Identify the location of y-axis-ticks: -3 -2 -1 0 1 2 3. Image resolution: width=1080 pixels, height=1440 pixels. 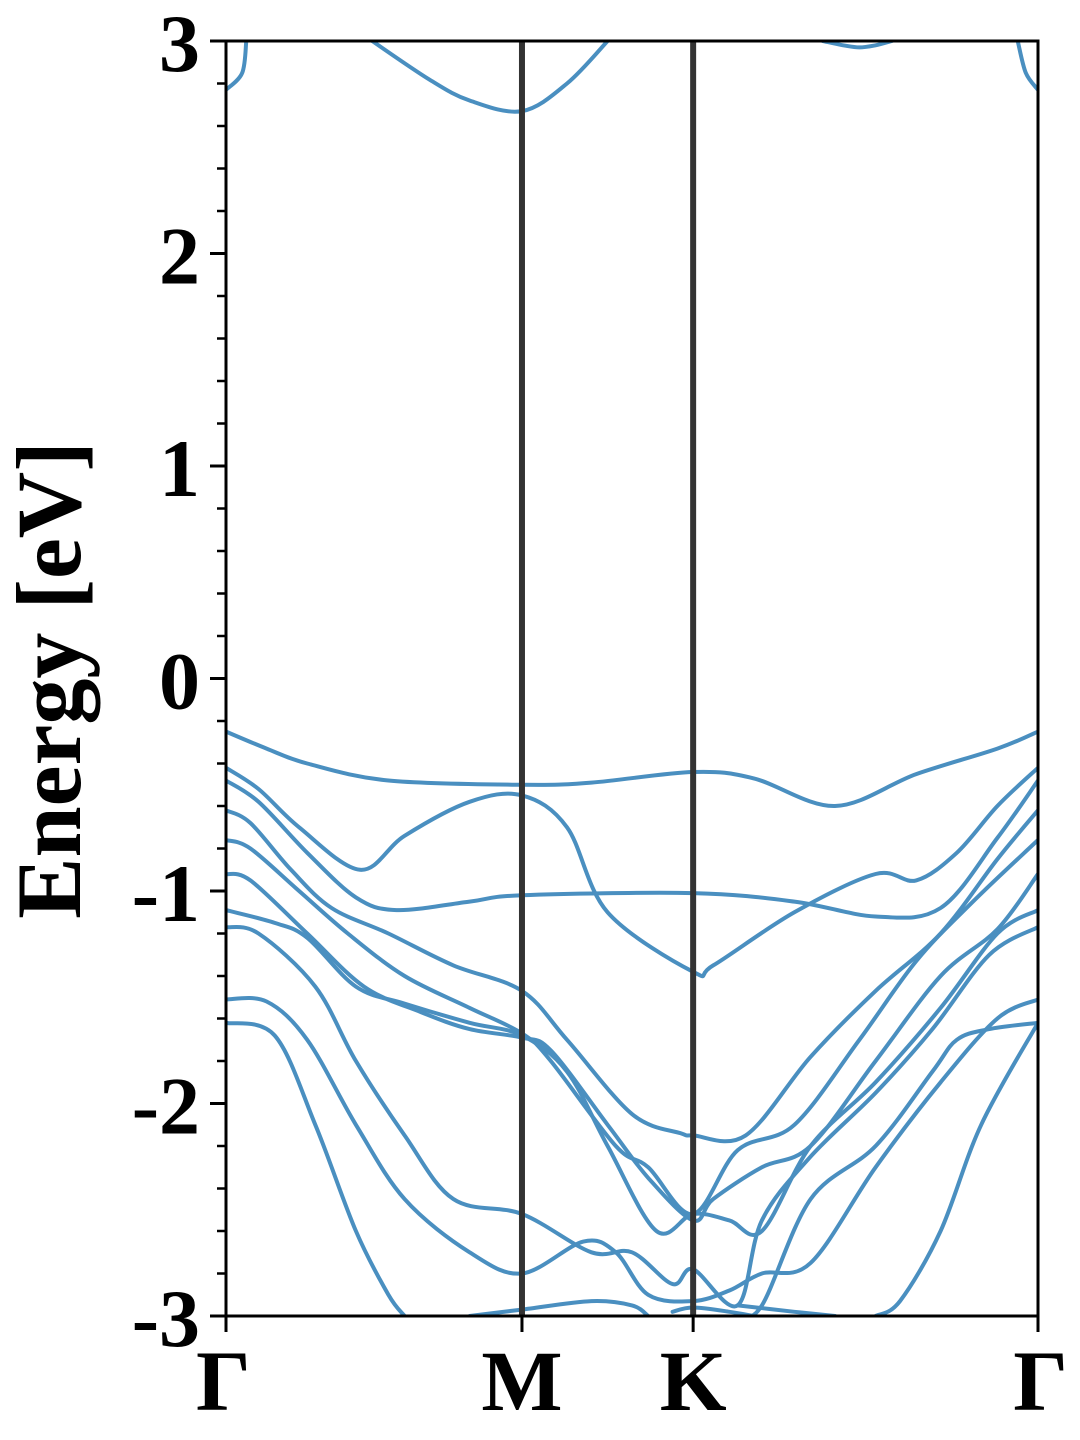
(179, 682).